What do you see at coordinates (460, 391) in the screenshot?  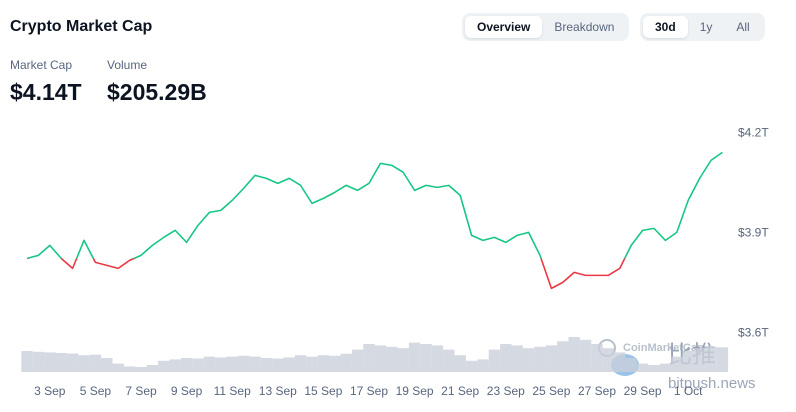 I see `x-tick-label: 21 Sep` at bounding box center [460, 391].